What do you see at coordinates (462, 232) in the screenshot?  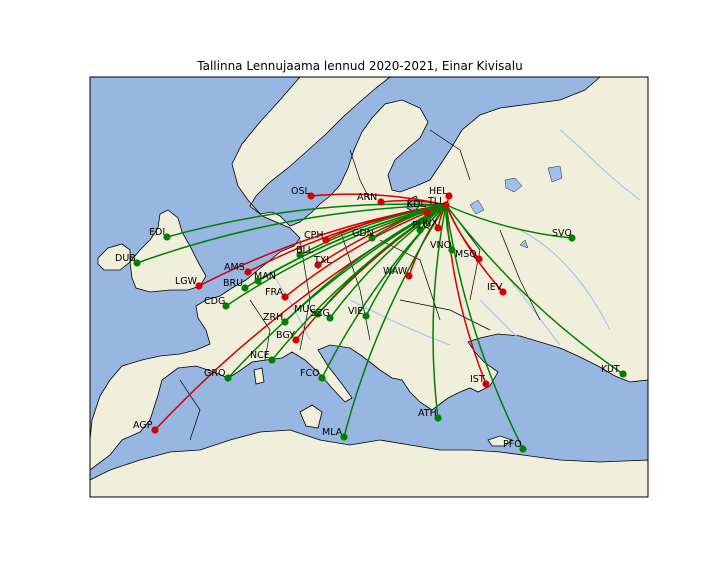 I see `route-msq` at bounding box center [462, 232].